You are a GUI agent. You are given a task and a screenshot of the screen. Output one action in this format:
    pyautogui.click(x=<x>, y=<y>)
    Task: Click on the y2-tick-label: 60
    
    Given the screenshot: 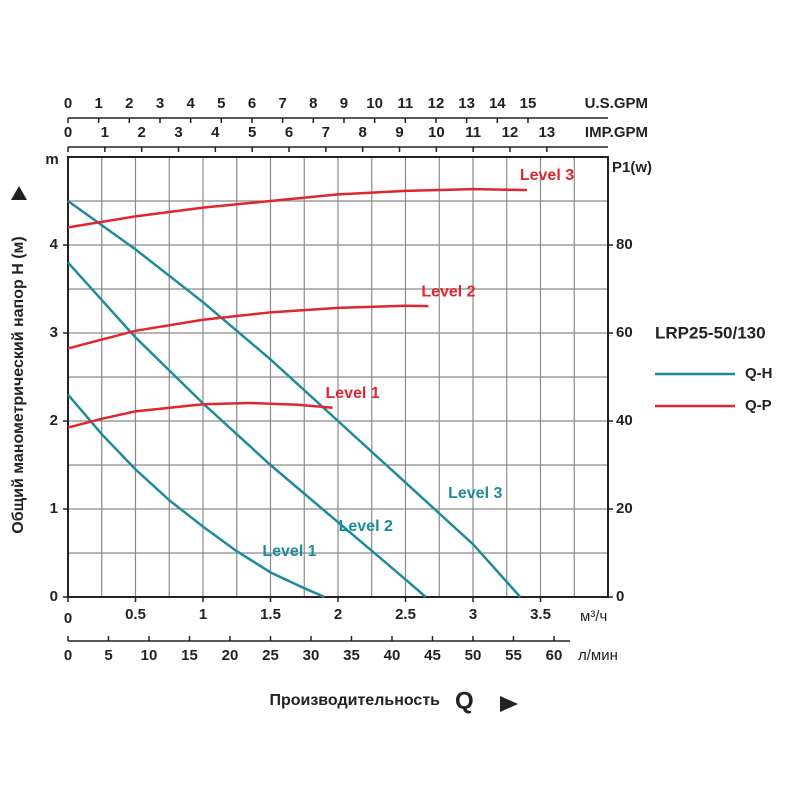 What is the action you would take?
    pyautogui.click(x=624, y=332)
    